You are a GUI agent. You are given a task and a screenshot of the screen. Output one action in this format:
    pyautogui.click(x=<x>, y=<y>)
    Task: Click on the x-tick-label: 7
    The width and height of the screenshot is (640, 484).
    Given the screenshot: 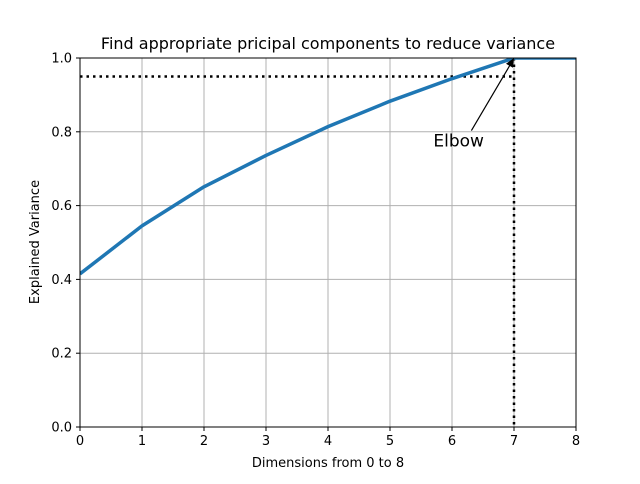 What is the action you would take?
    pyautogui.click(x=514, y=441)
    